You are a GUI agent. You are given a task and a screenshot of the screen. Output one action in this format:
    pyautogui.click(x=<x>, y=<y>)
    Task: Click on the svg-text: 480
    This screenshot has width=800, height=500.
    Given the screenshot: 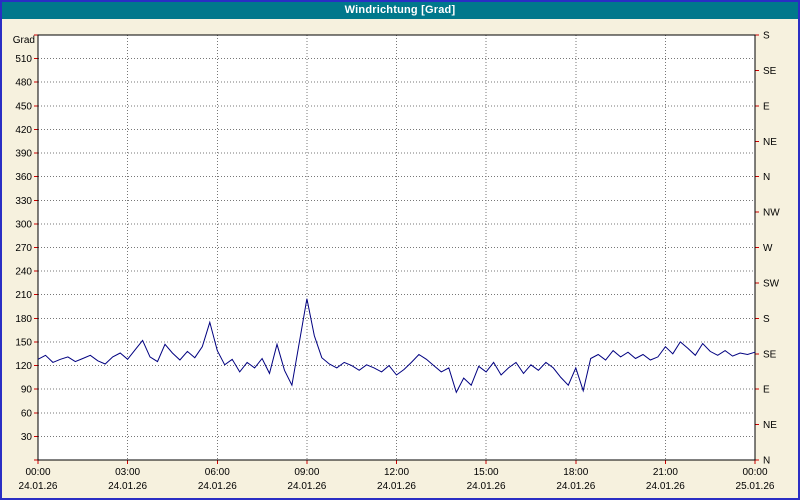 What is the action you would take?
    pyautogui.click(x=23, y=83)
    